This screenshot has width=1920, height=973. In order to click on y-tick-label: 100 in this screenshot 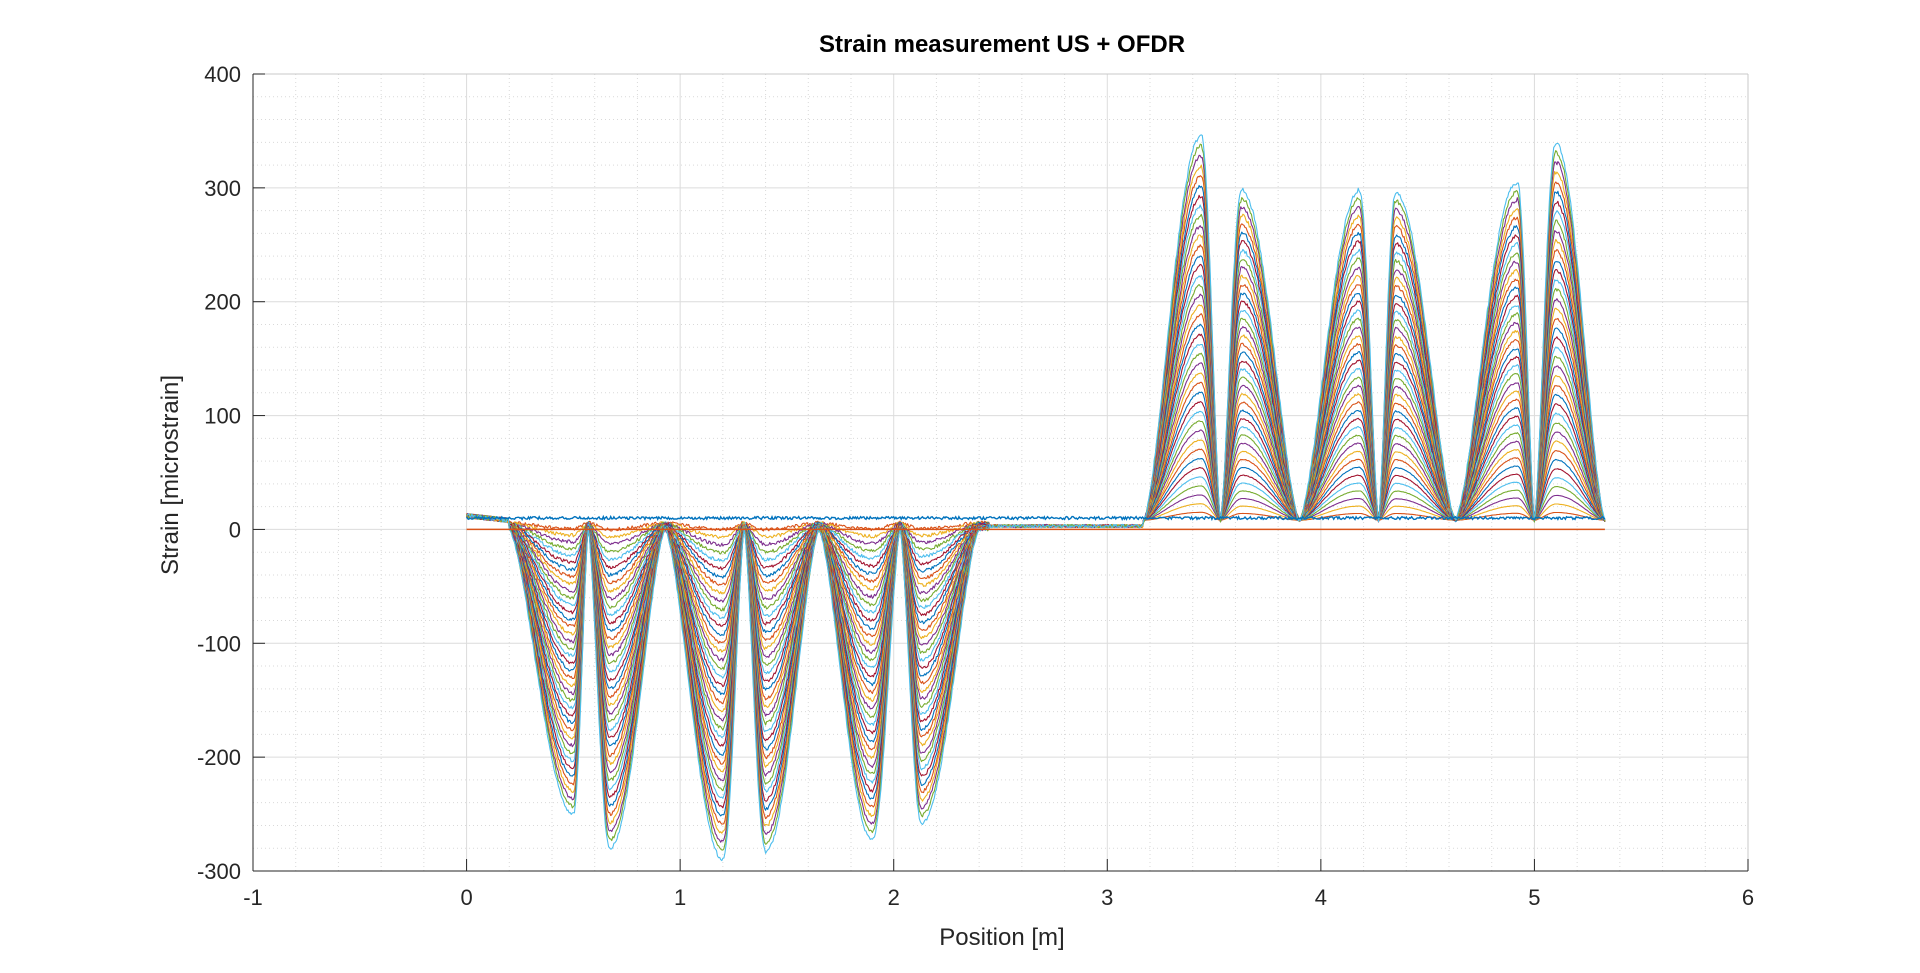, I will do `click(222, 416)`.